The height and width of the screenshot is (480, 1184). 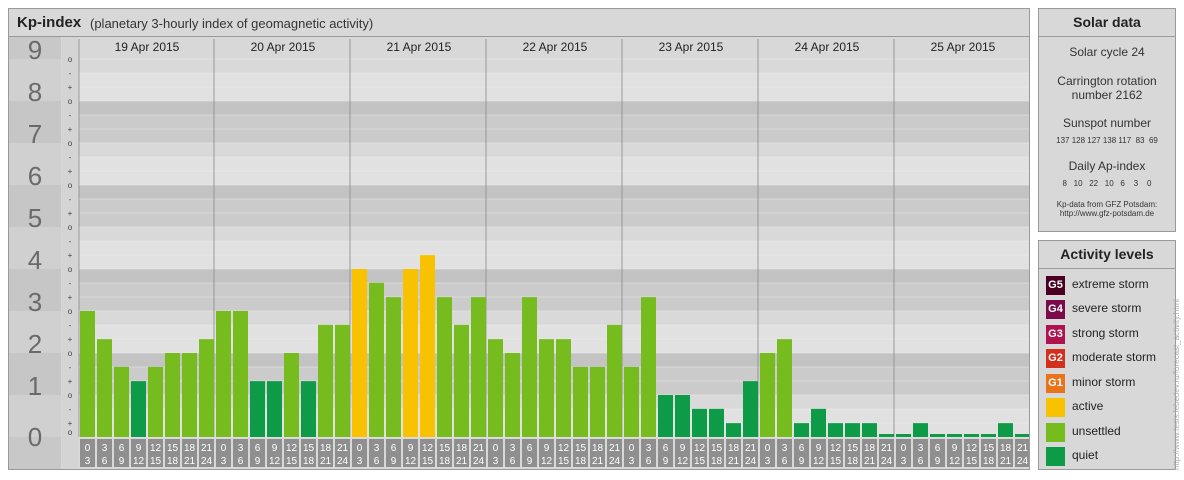 What do you see at coordinates (1055, 456) in the screenshot?
I see `level-swatch-quiet` at bounding box center [1055, 456].